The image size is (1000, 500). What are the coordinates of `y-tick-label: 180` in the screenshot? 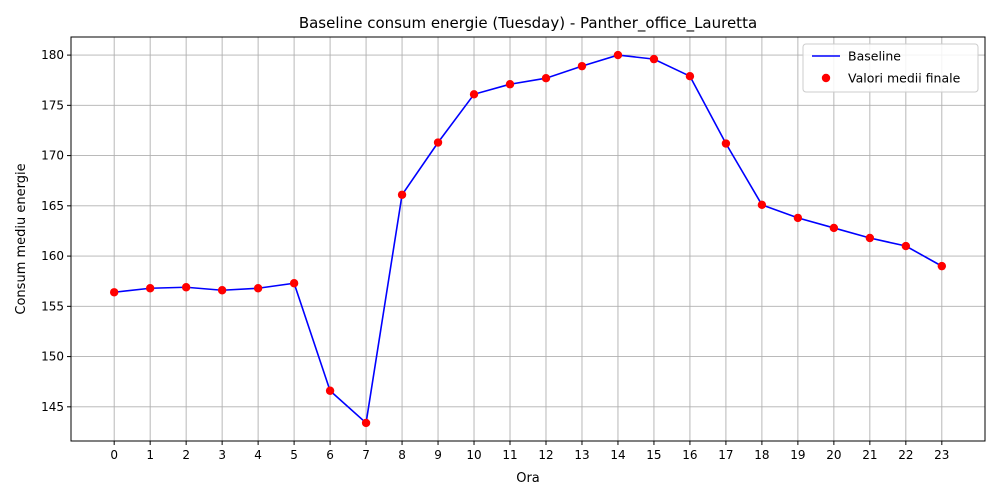 It's located at (52, 55).